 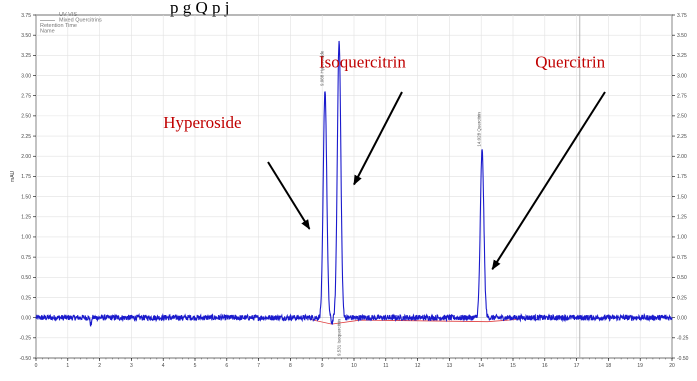 I want to click on legend-entry: Mixed Quercitrins, so click(x=80, y=21).